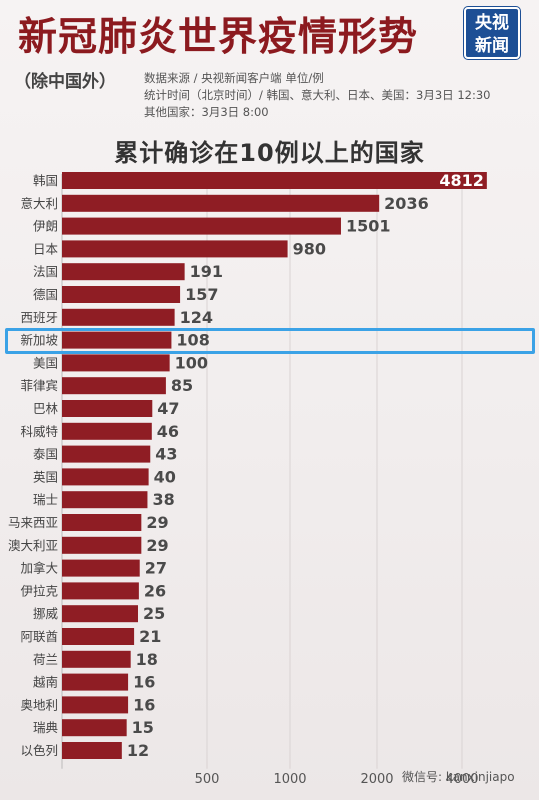 Image resolution: width=539 pixels, height=800 pixels. What do you see at coordinates (33, 545) in the screenshot?
I see `category-label: 澳大利亚` at bounding box center [33, 545].